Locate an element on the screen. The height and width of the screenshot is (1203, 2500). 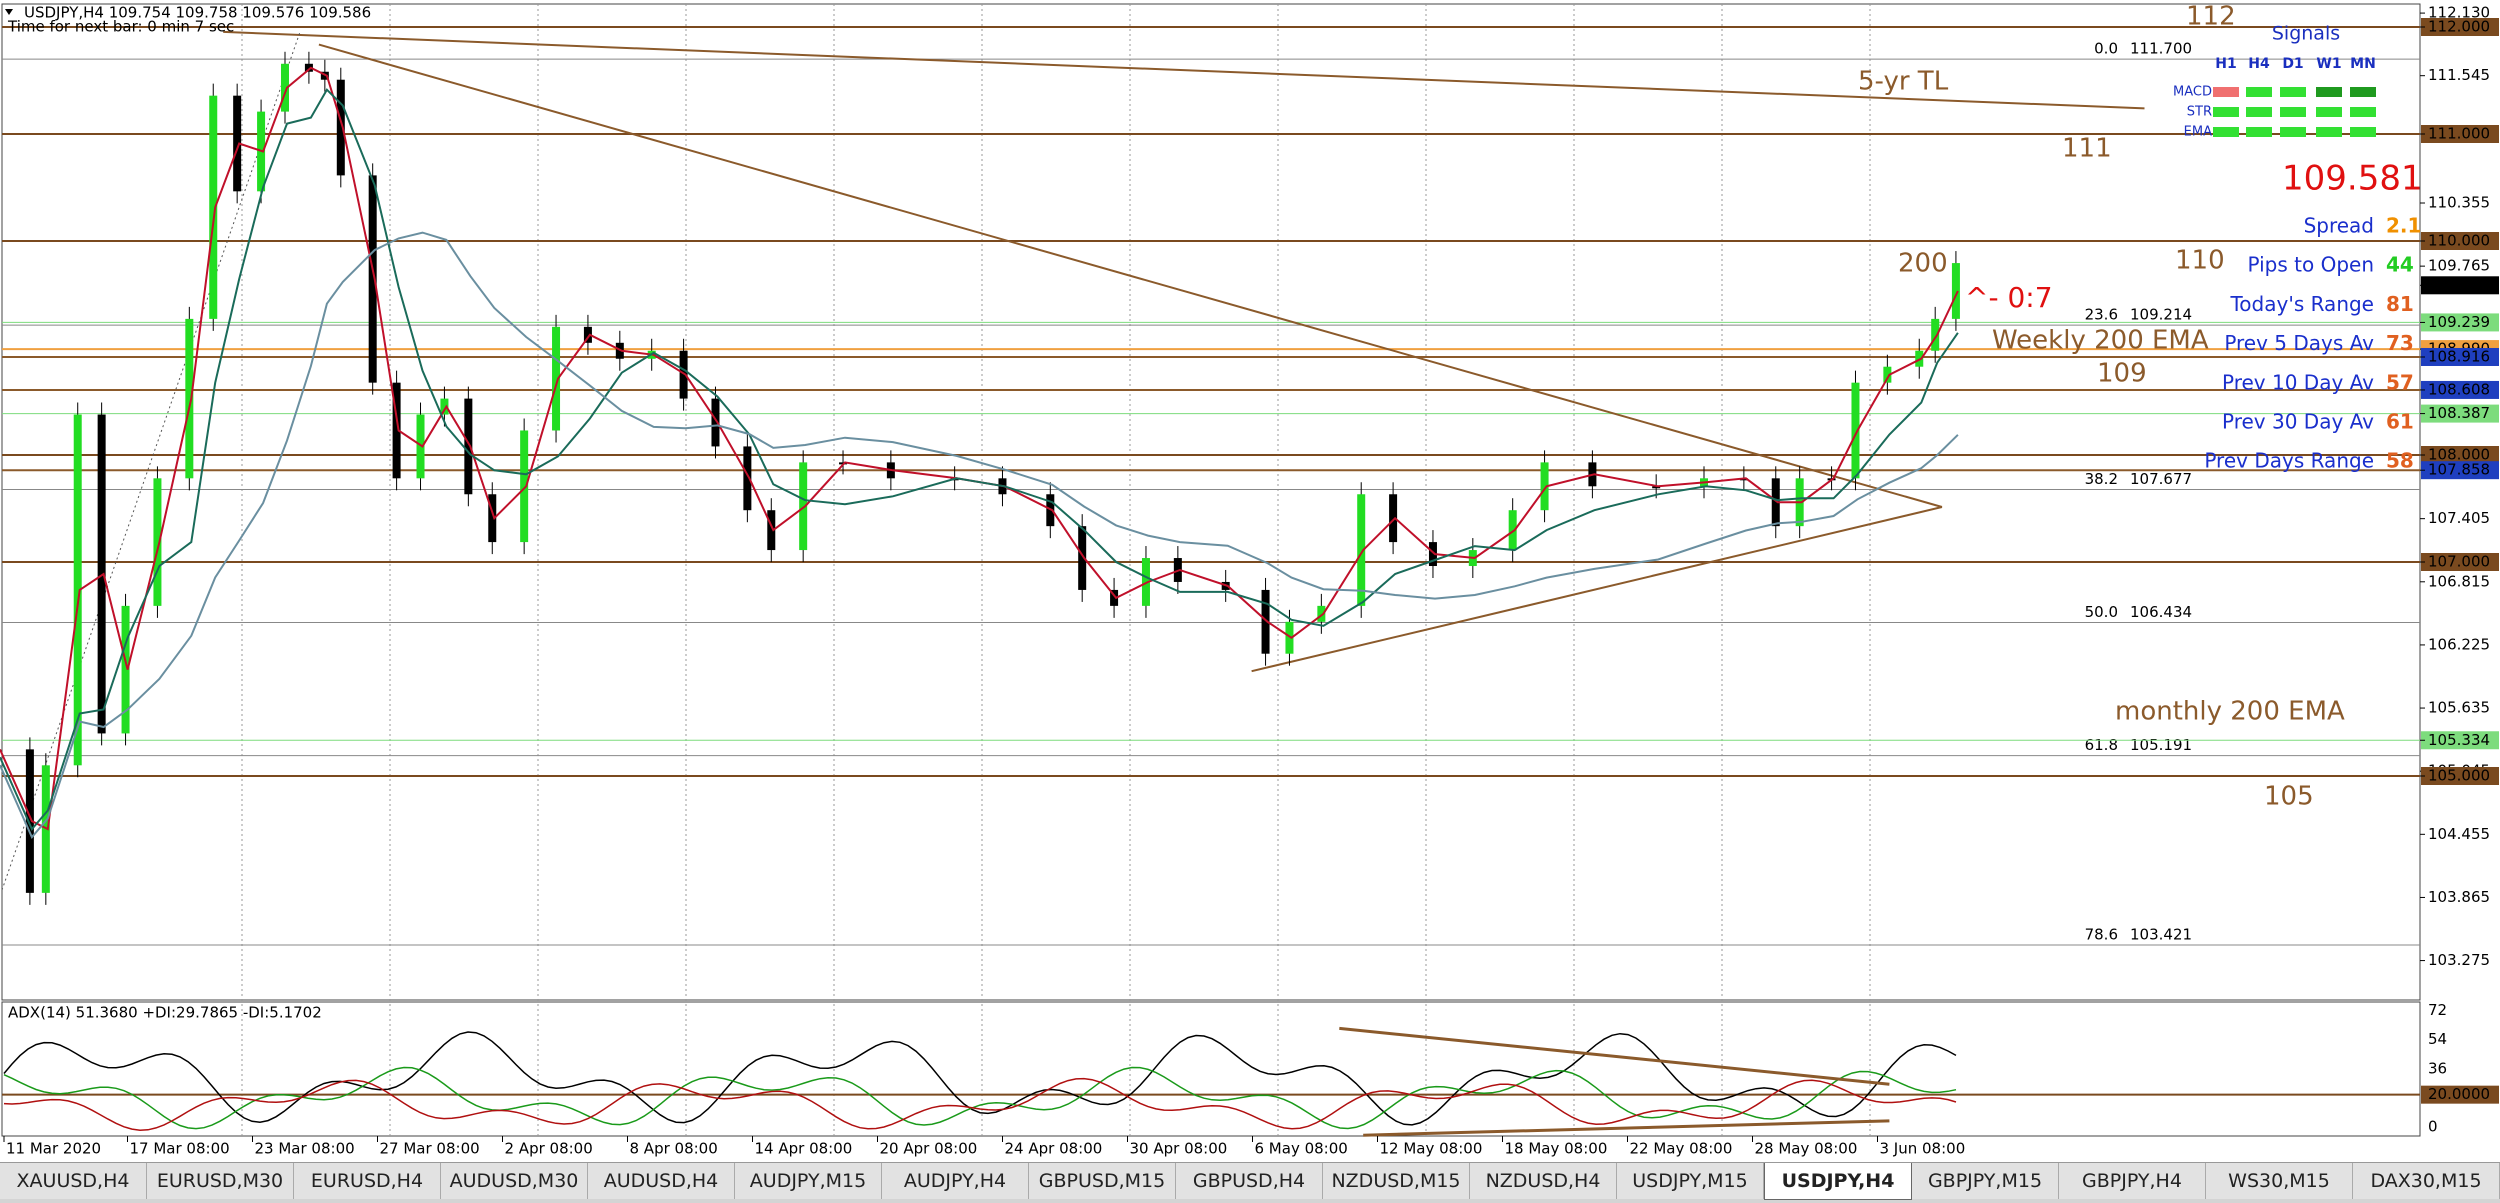
annotation: ^- 0:7 is located at coordinates (2009, 297).